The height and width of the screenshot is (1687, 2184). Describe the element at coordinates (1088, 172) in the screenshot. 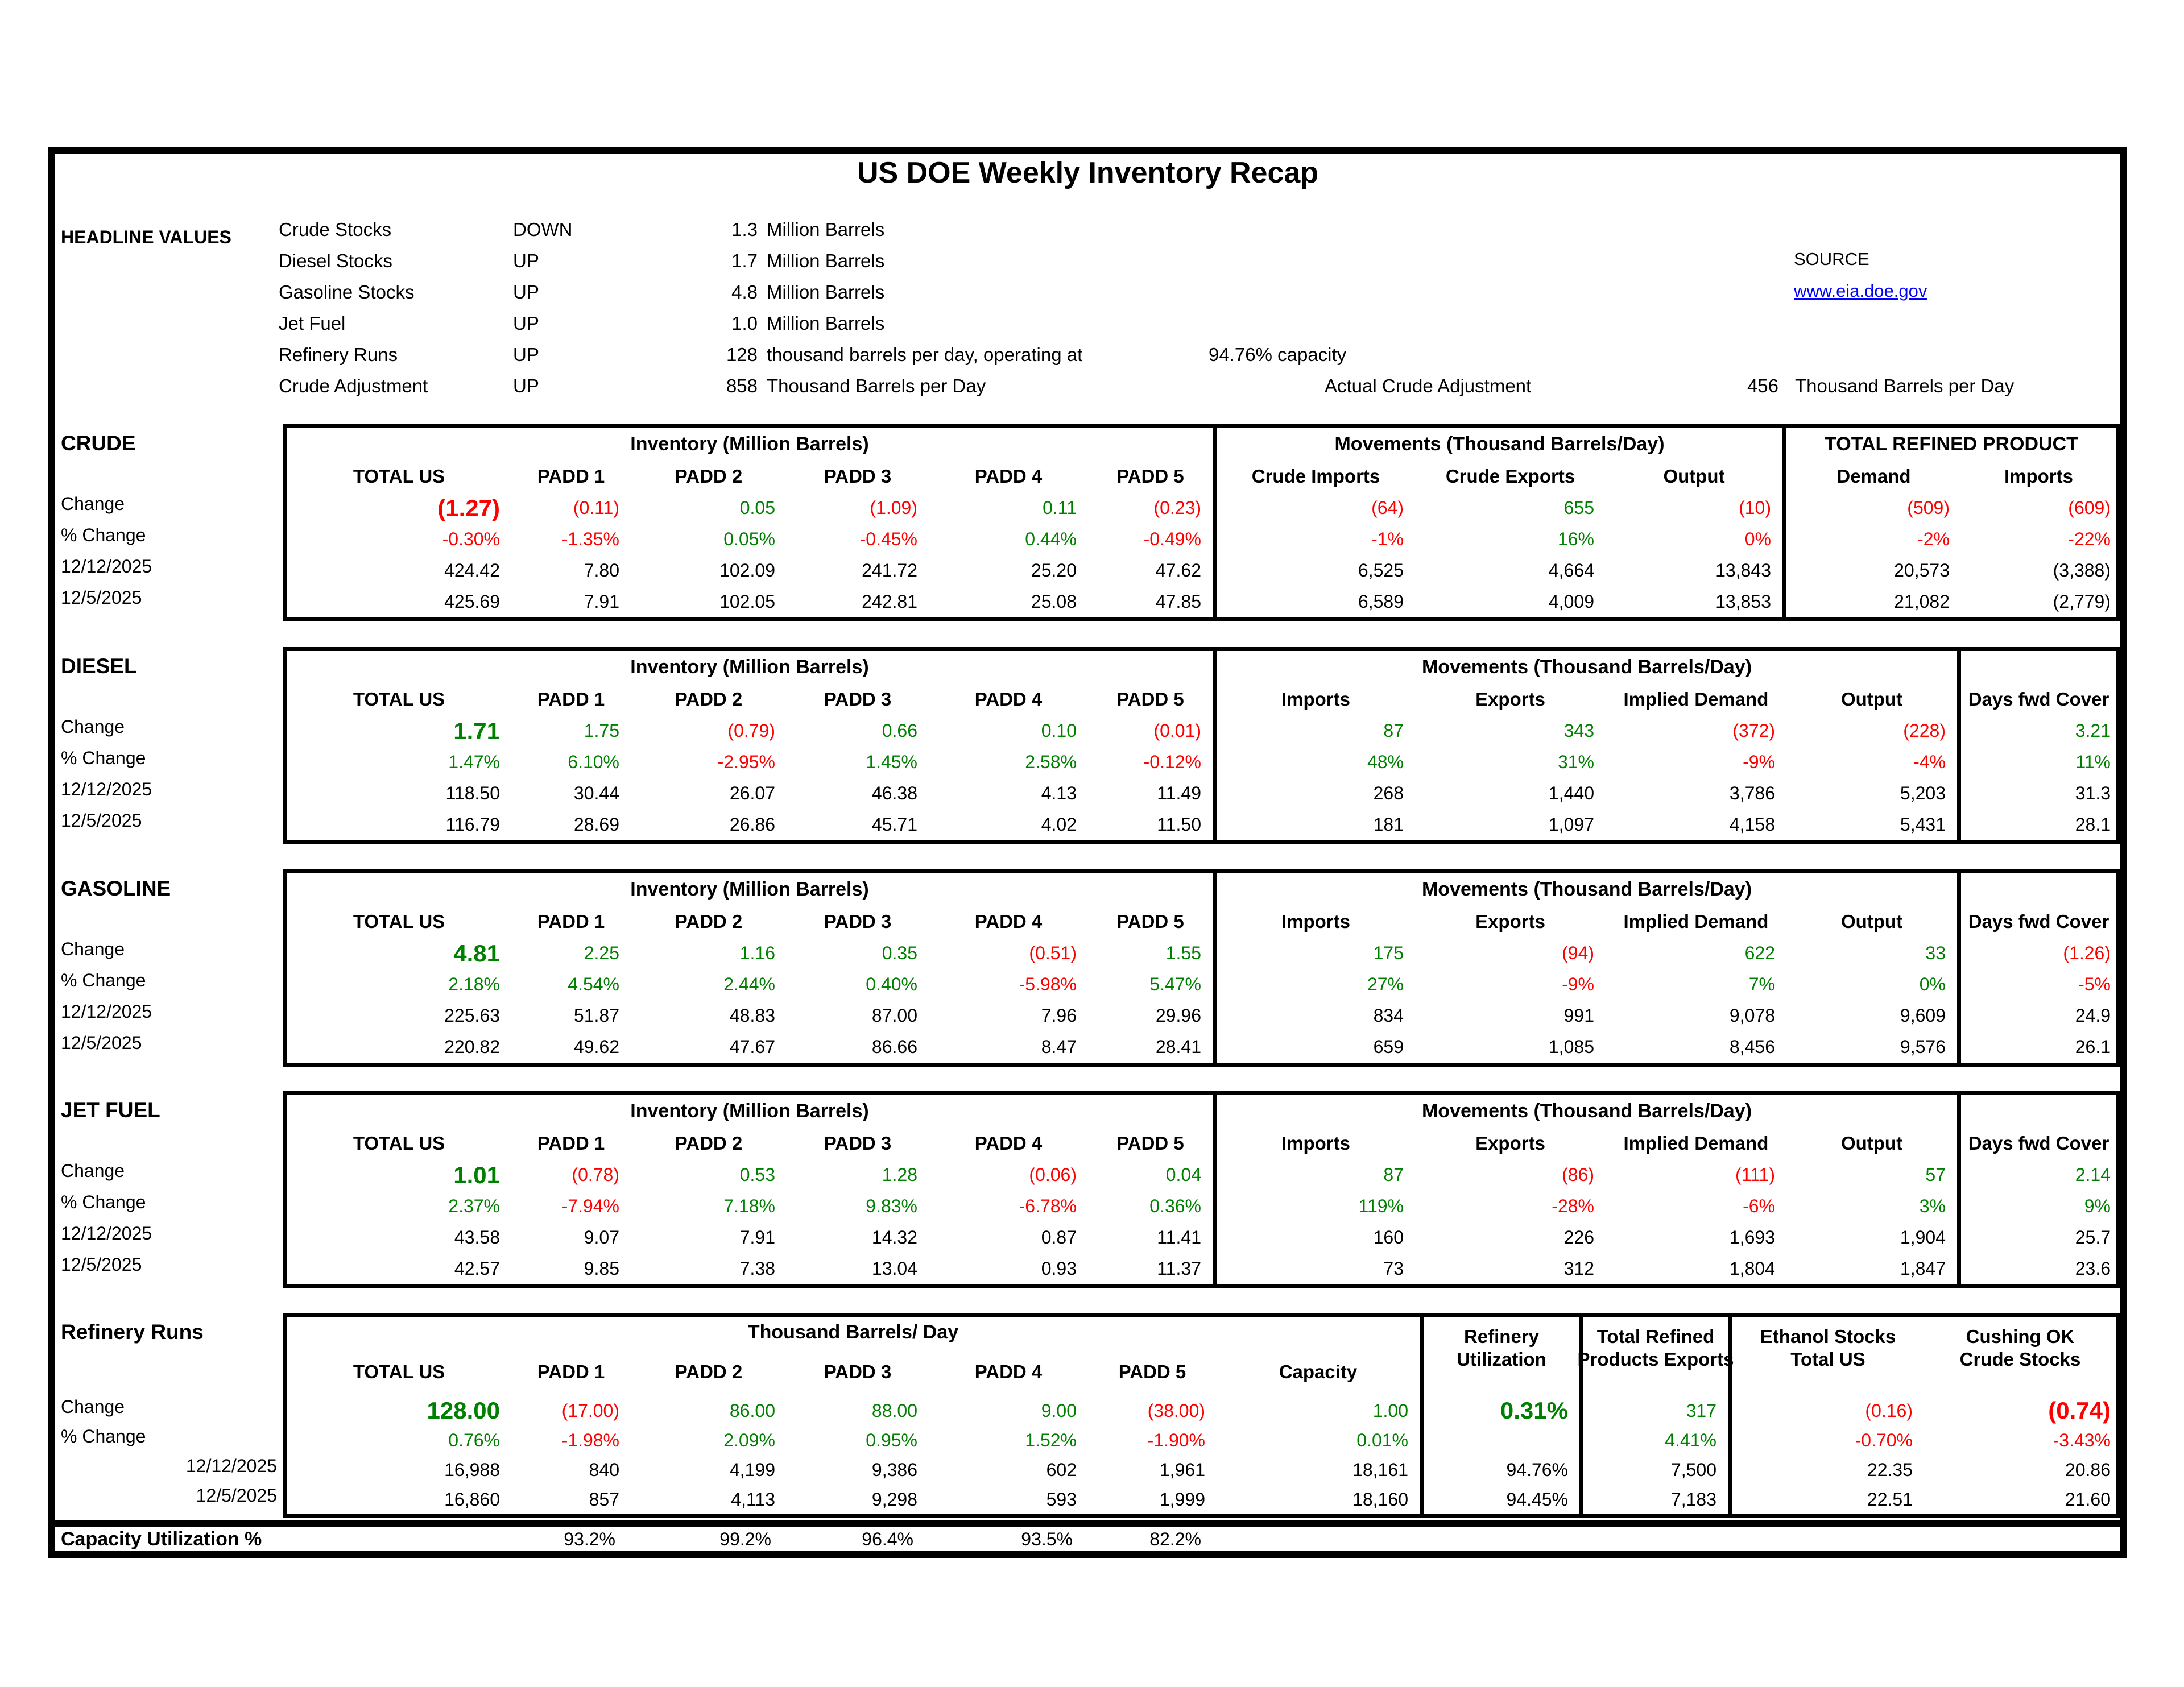

I see `page-title: US DOE Weekly Inventory Recap` at that location.